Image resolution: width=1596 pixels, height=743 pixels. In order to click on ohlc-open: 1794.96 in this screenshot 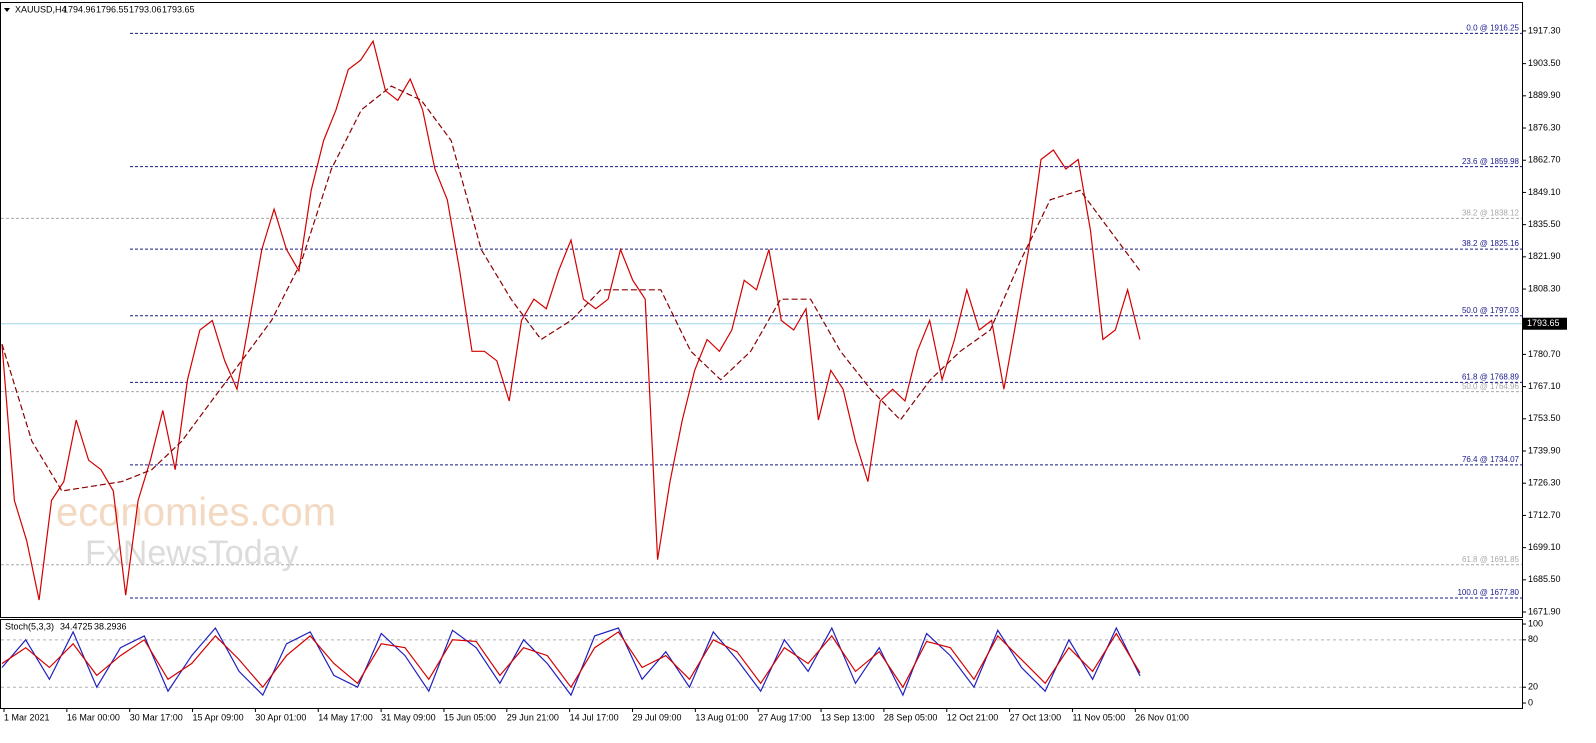, I will do `click(79, 9)`.